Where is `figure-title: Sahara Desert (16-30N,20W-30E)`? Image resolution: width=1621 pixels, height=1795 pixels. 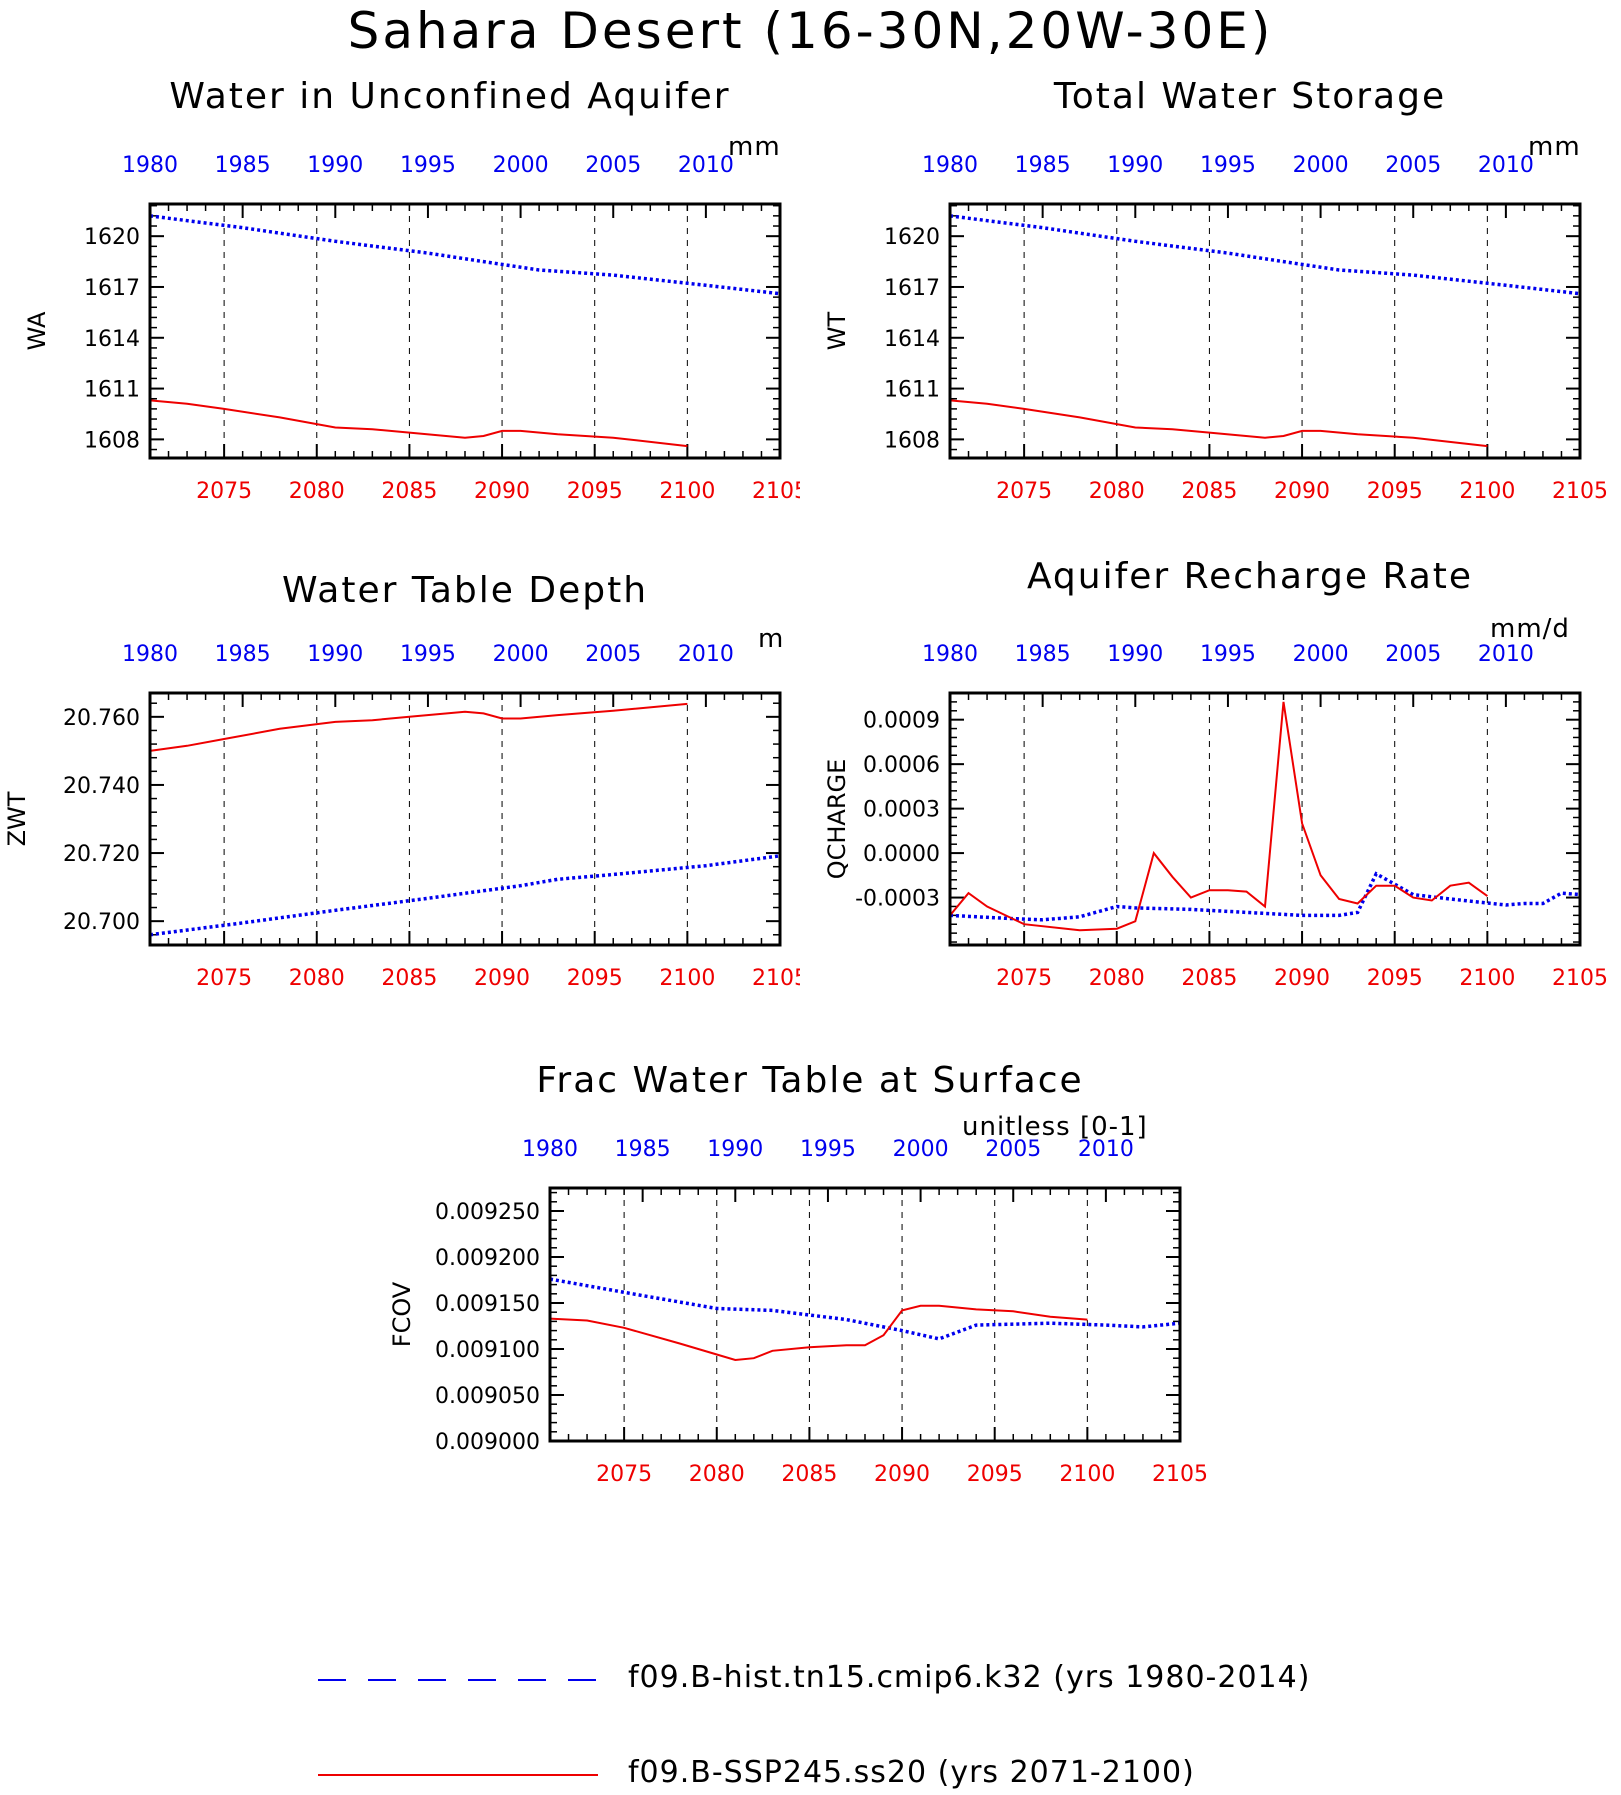
figure-title: Sahara Desert (16-30N,20W-30E) is located at coordinates (810, 31).